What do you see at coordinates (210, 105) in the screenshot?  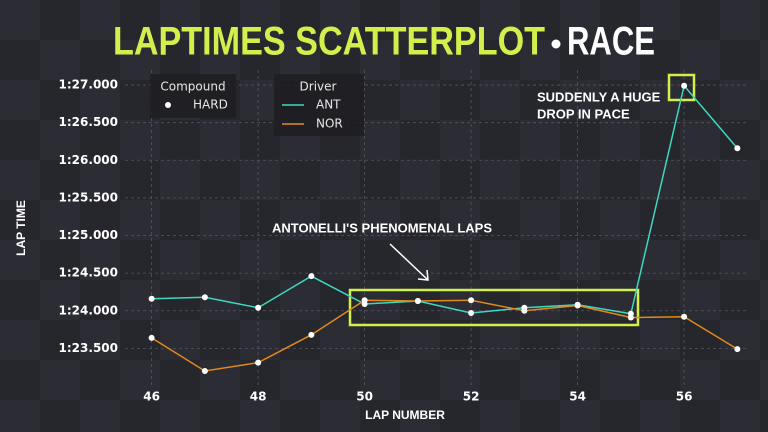 I see `legend-label: HARD` at bounding box center [210, 105].